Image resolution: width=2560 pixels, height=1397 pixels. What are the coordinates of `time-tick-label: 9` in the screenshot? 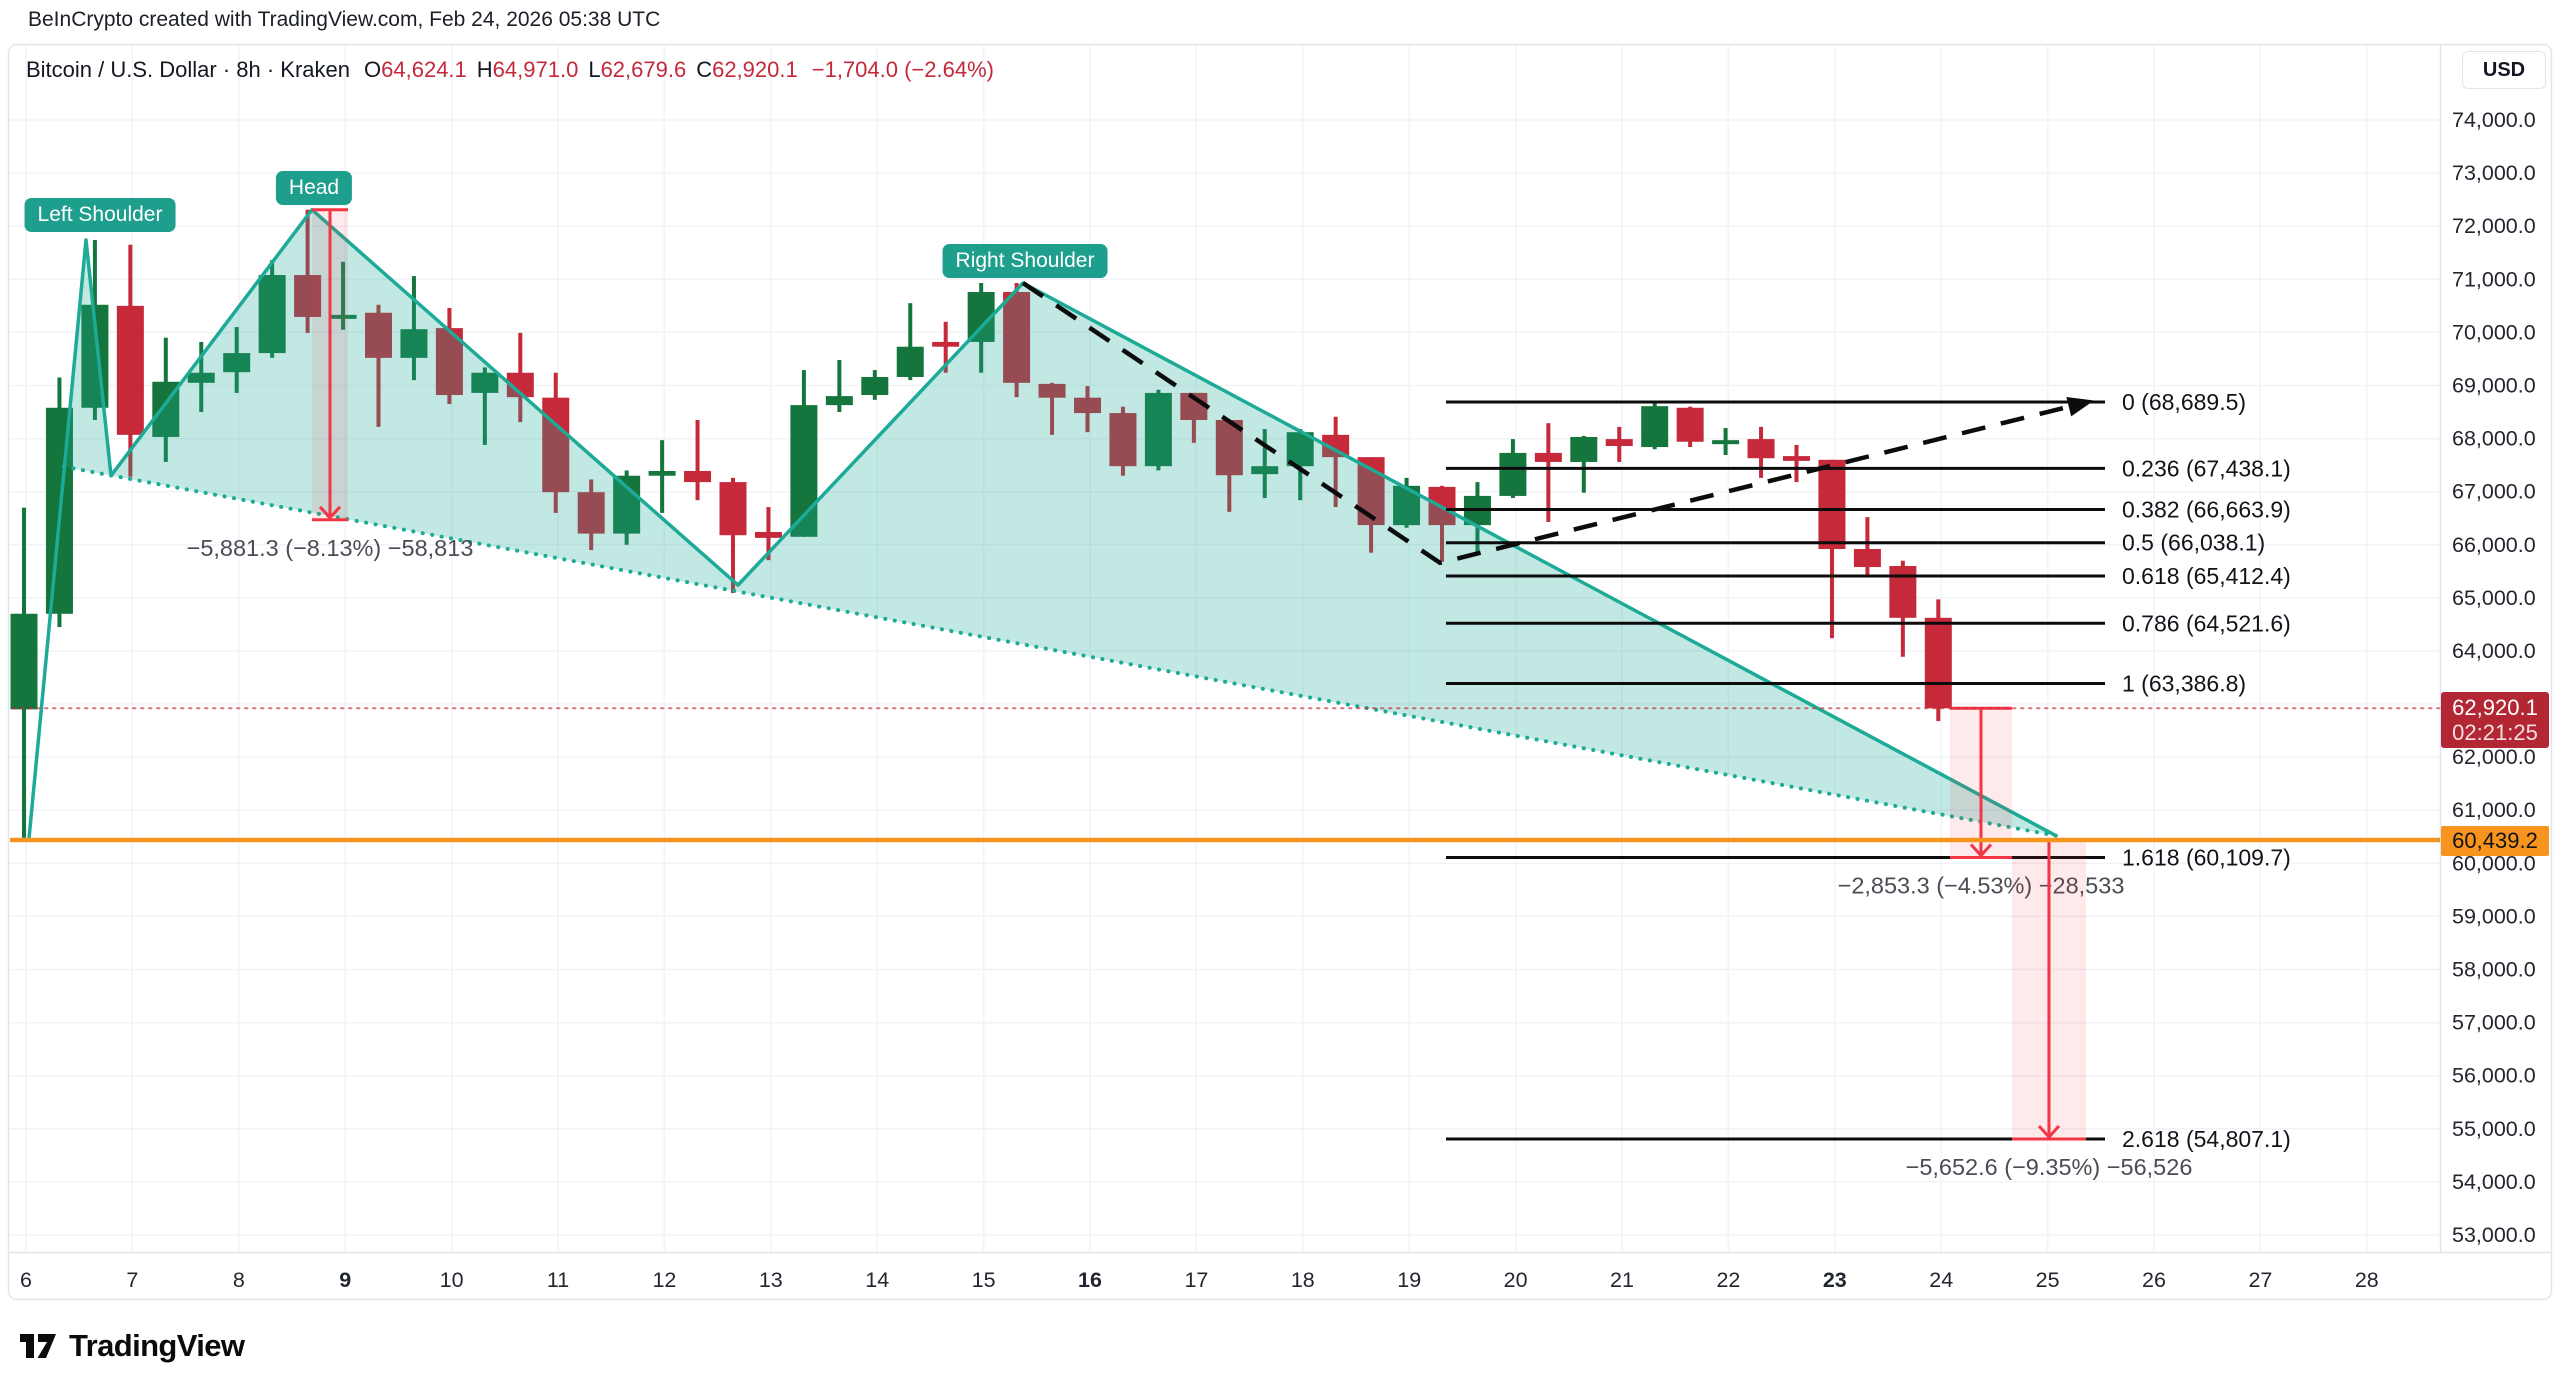 It's located at (345, 1280).